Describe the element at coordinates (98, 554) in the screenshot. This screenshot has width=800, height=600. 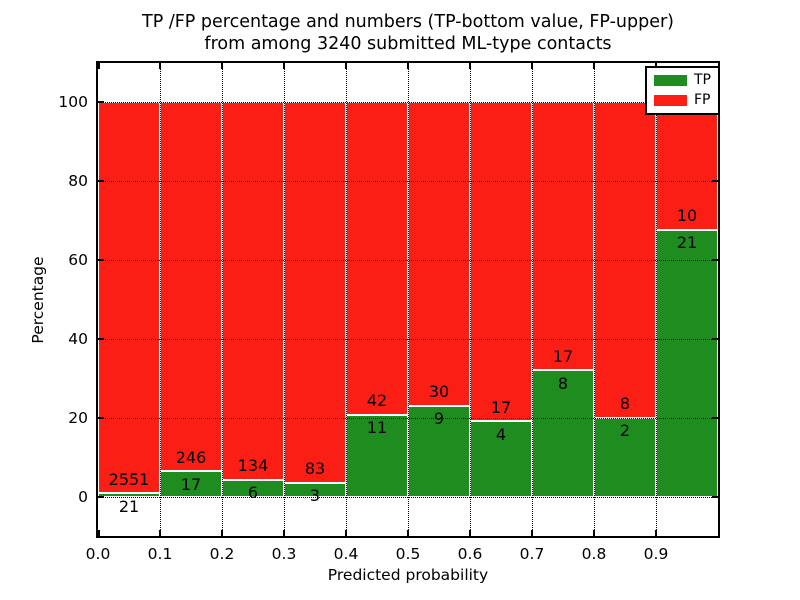
I see `x-tick-label: 0.0` at that location.